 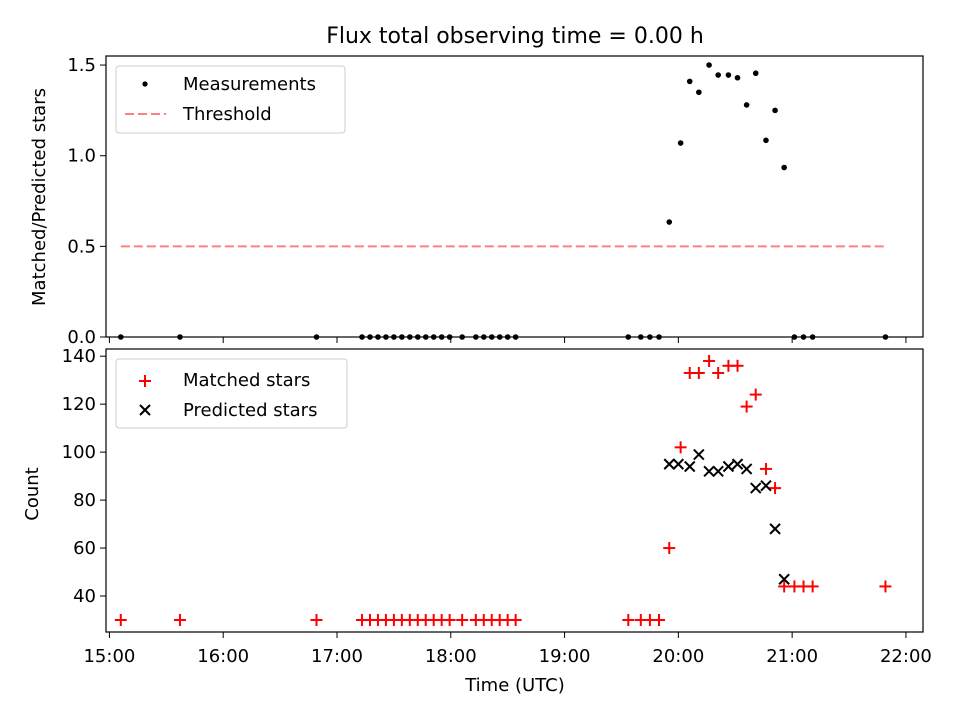 I want to click on bottom-y-tick-label: 120, so click(x=79, y=404).